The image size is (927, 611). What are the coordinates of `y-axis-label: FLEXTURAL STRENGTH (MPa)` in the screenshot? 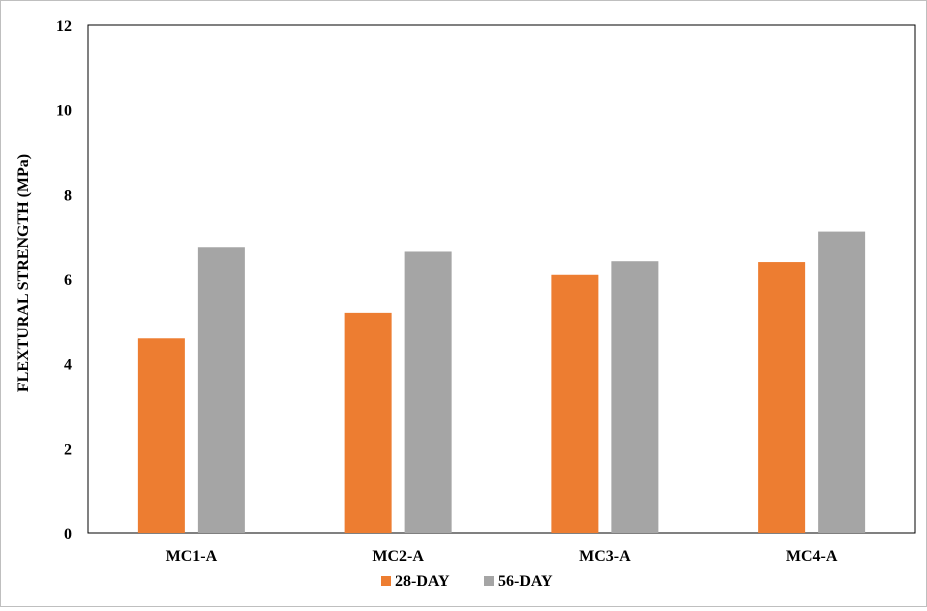 It's located at (23, 273).